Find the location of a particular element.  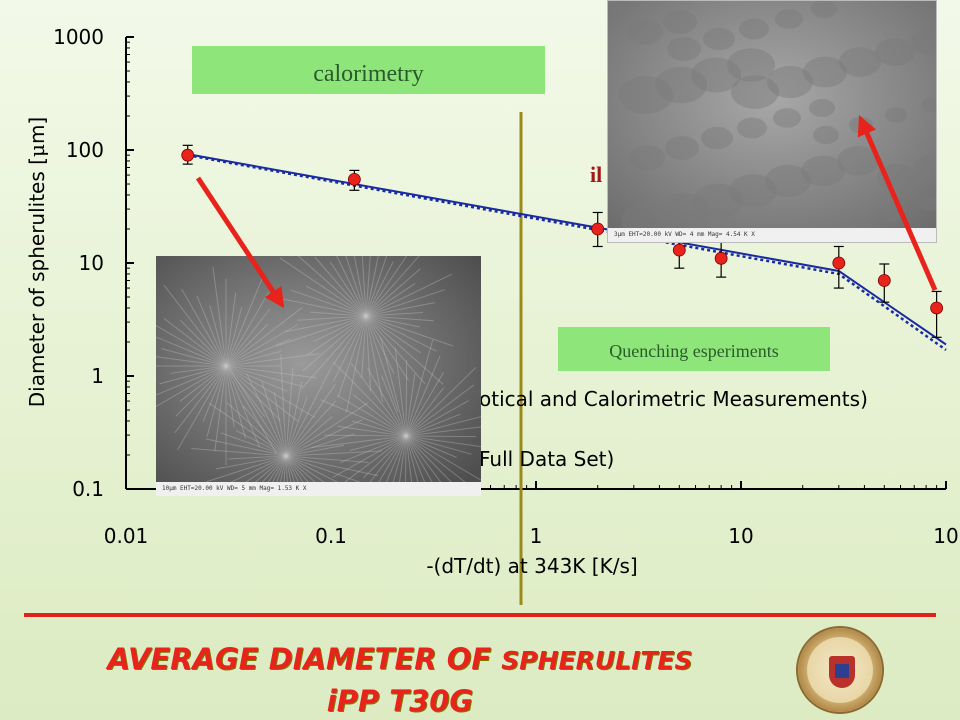

y-tick-label: 10 is located at coordinates (91, 263).